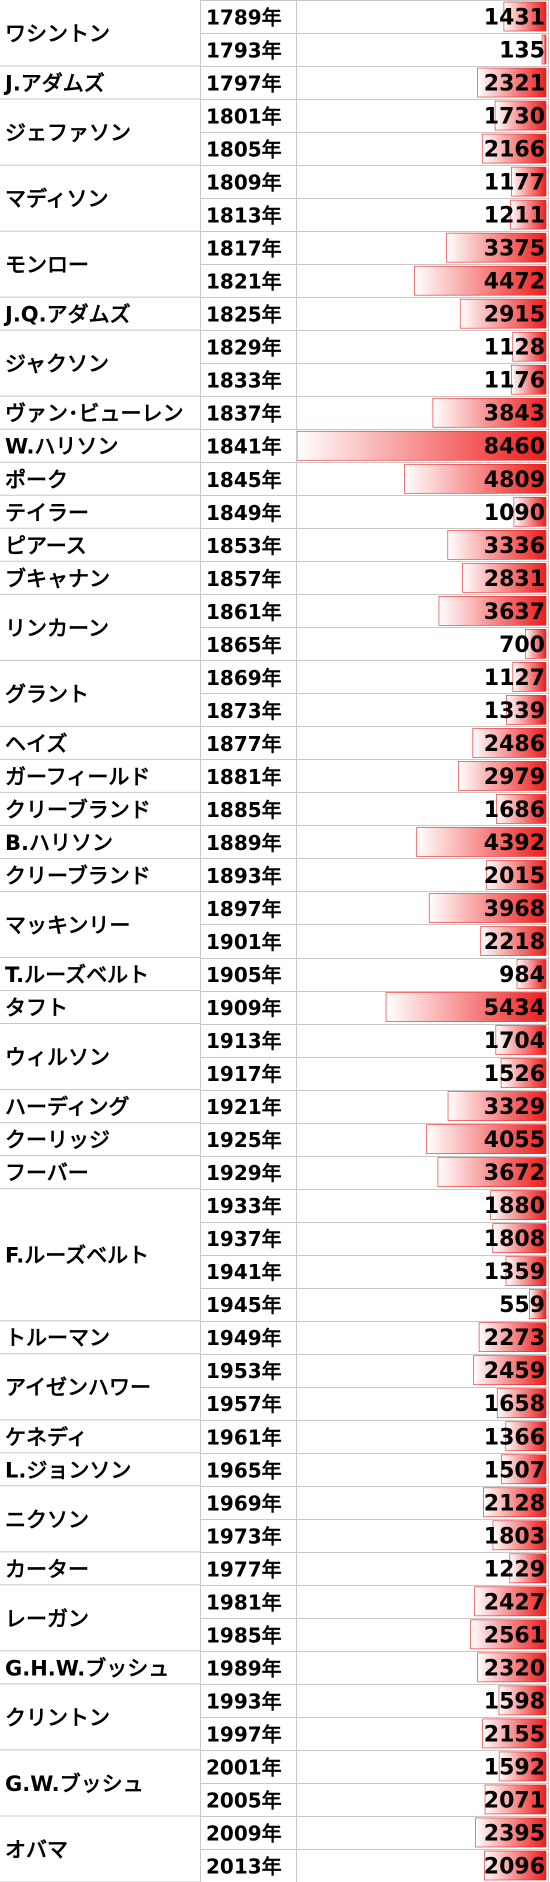 This screenshot has height=1882, width=550. Describe the element at coordinates (59, 843) in the screenshot. I see `president-name: B.ハリソン` at that location.